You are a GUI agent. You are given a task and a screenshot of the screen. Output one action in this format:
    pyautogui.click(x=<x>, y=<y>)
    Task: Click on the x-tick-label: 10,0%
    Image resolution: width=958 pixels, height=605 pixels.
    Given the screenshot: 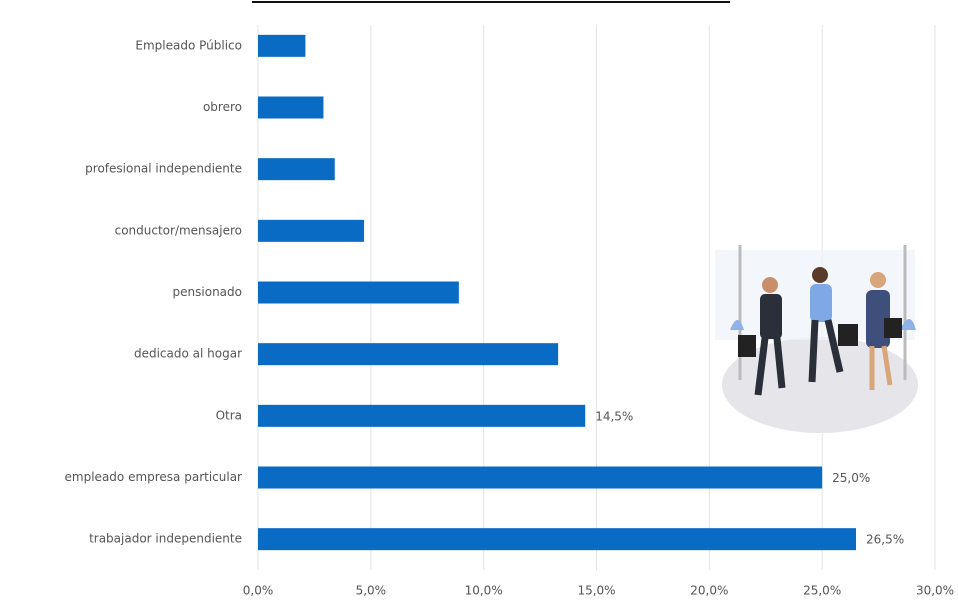 What is the action you would take?
    pyautogui.click(x=484, y=591)
    